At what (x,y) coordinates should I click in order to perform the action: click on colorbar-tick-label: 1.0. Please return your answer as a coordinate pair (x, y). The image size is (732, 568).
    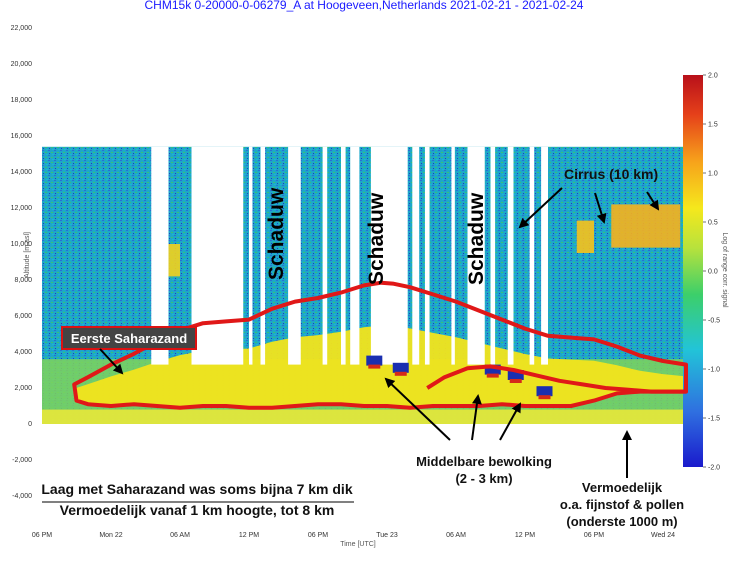
    Looking at the image, I should click on (713, 174).